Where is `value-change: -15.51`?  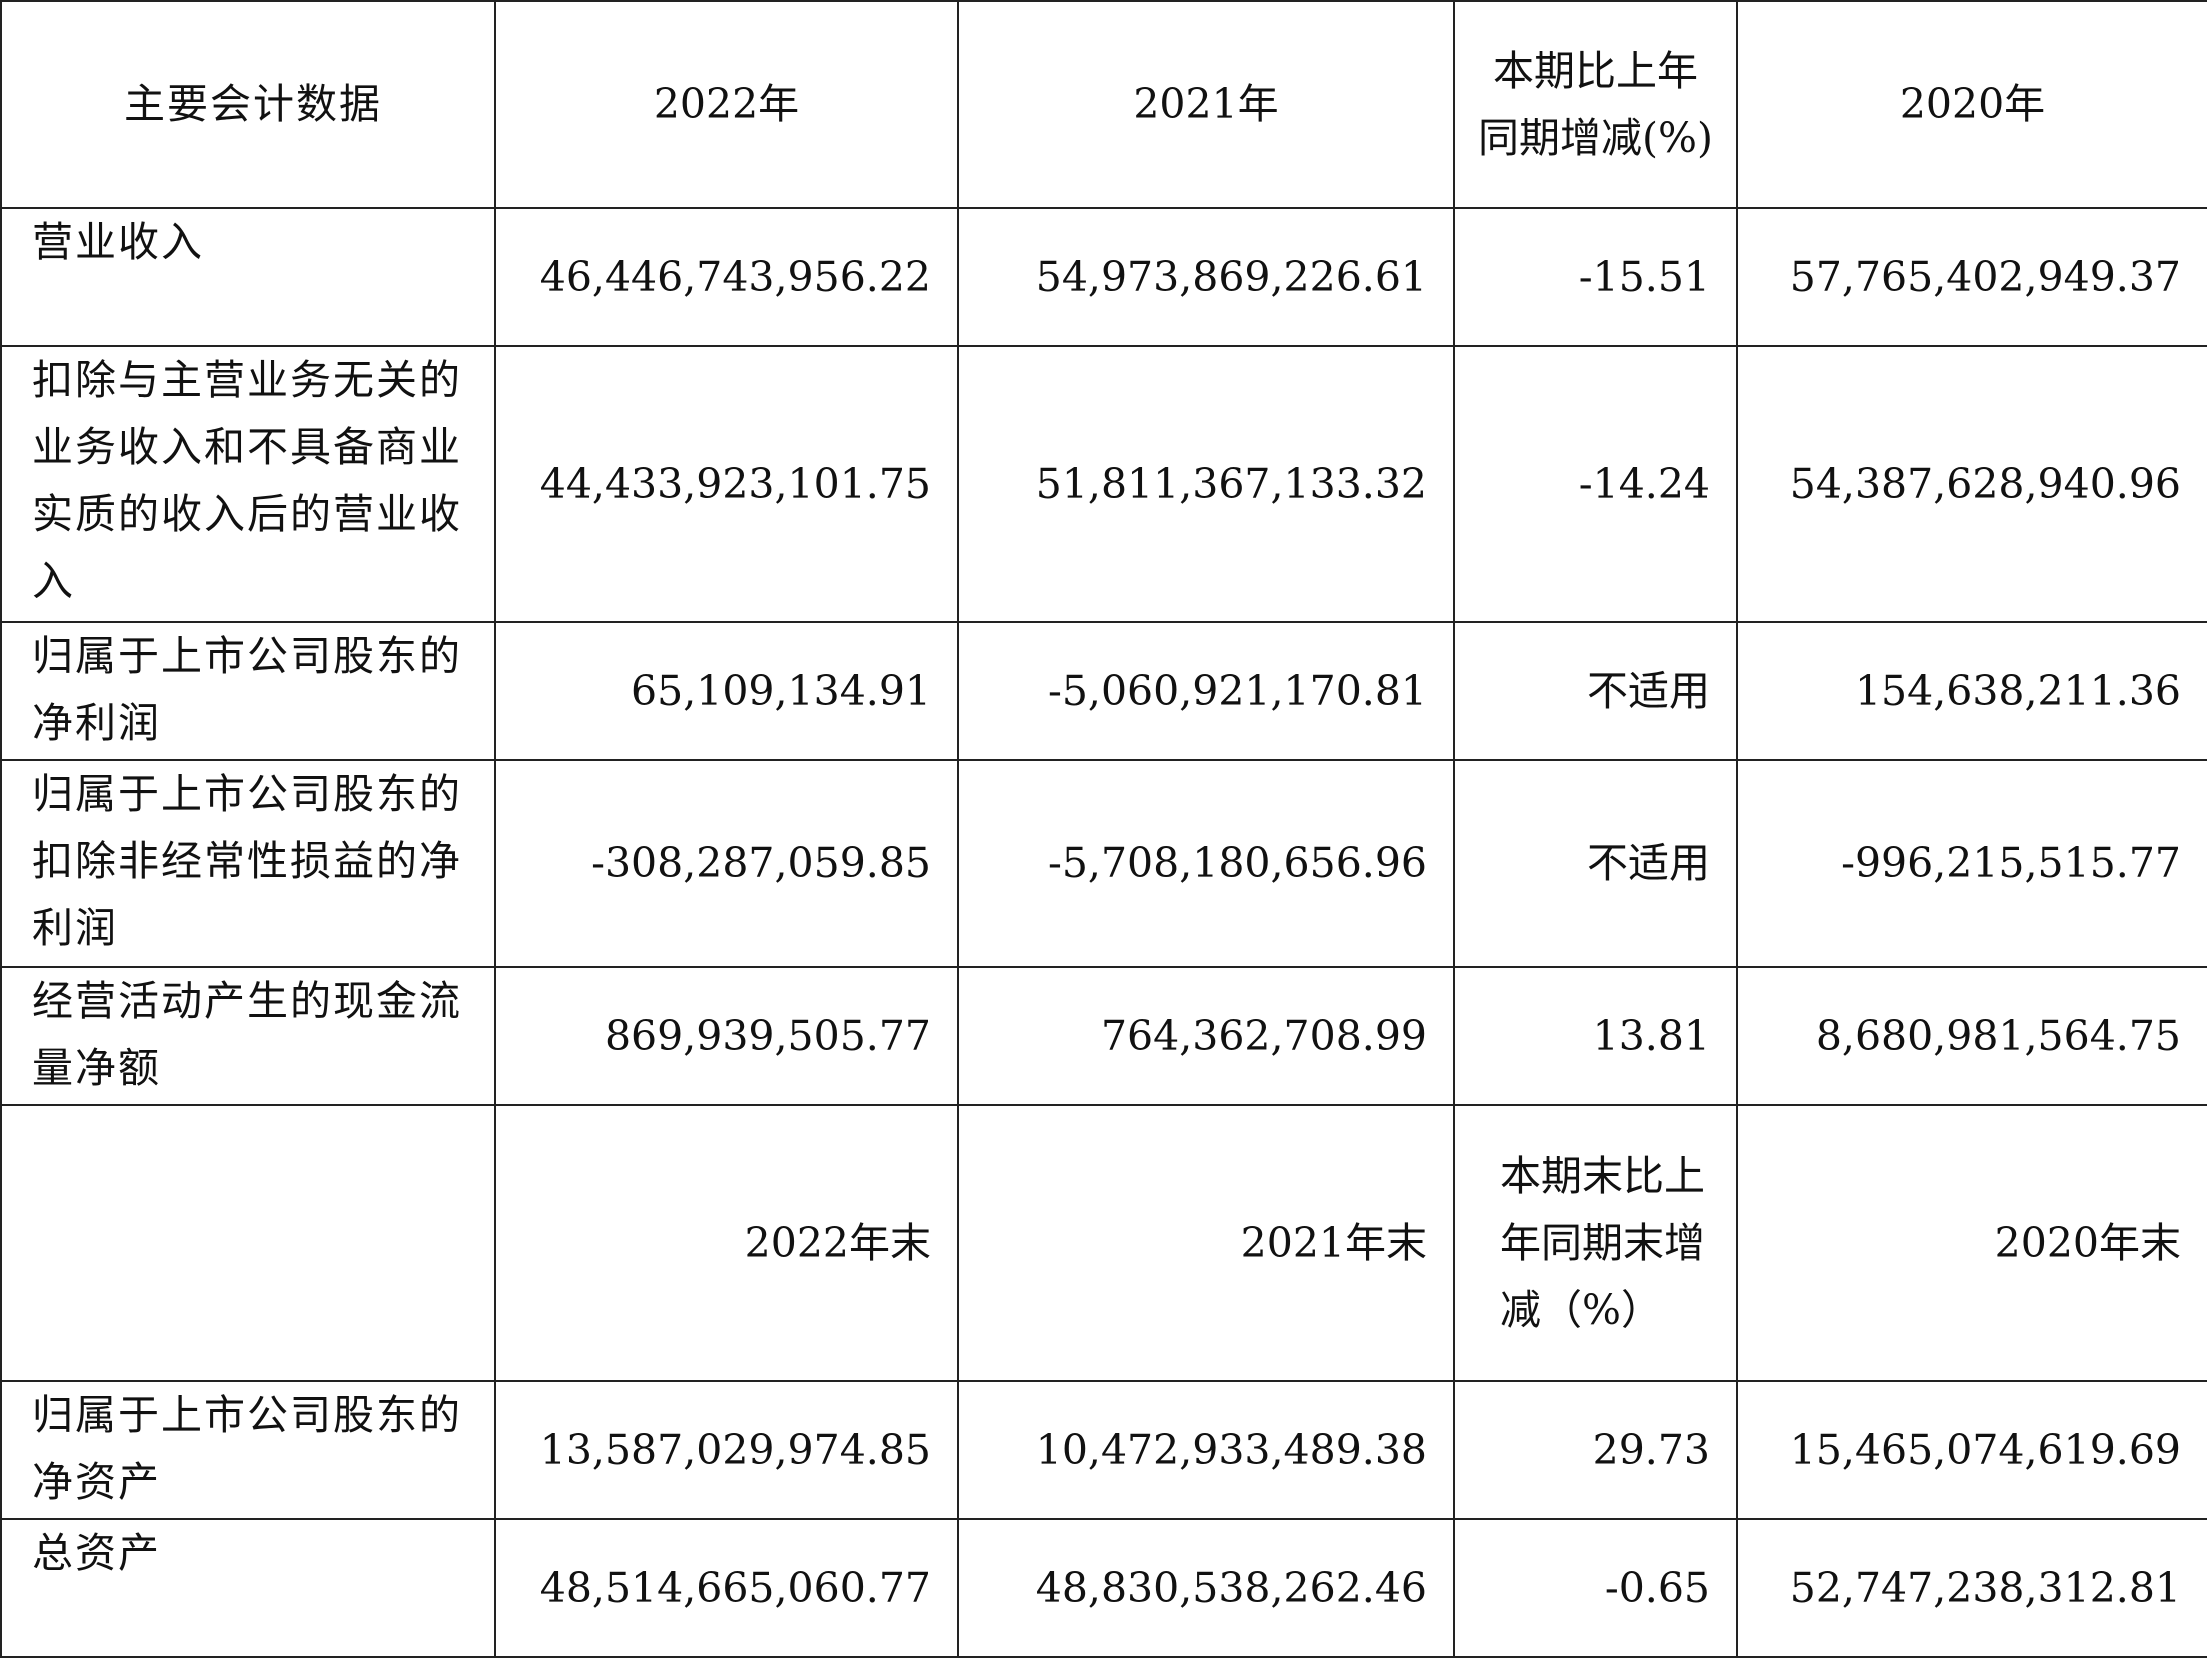
value-change: -15.51 is located at coordinates (1595, 277).